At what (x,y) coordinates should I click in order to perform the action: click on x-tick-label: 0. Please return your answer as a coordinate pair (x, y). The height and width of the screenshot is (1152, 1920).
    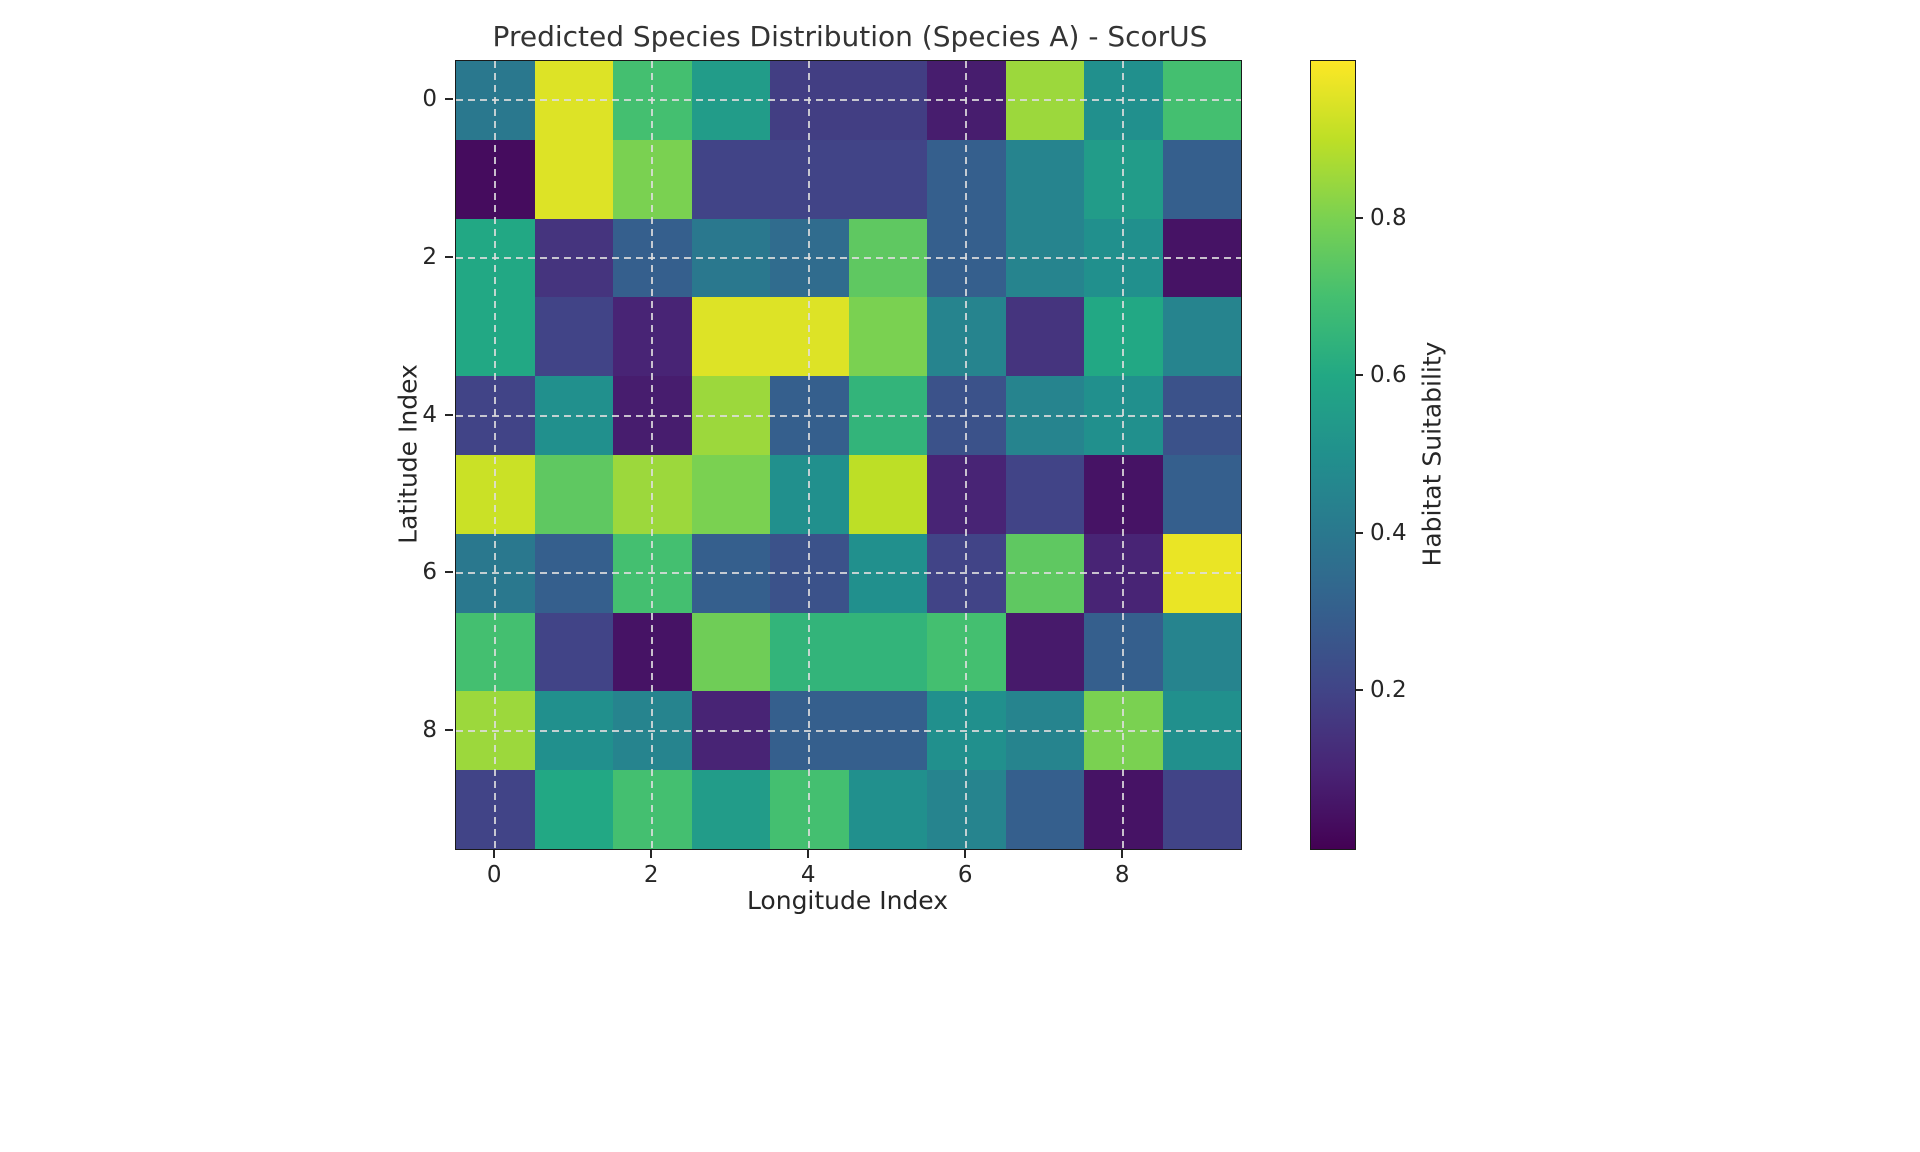
    Looking at the image, I should click on (494, 875).